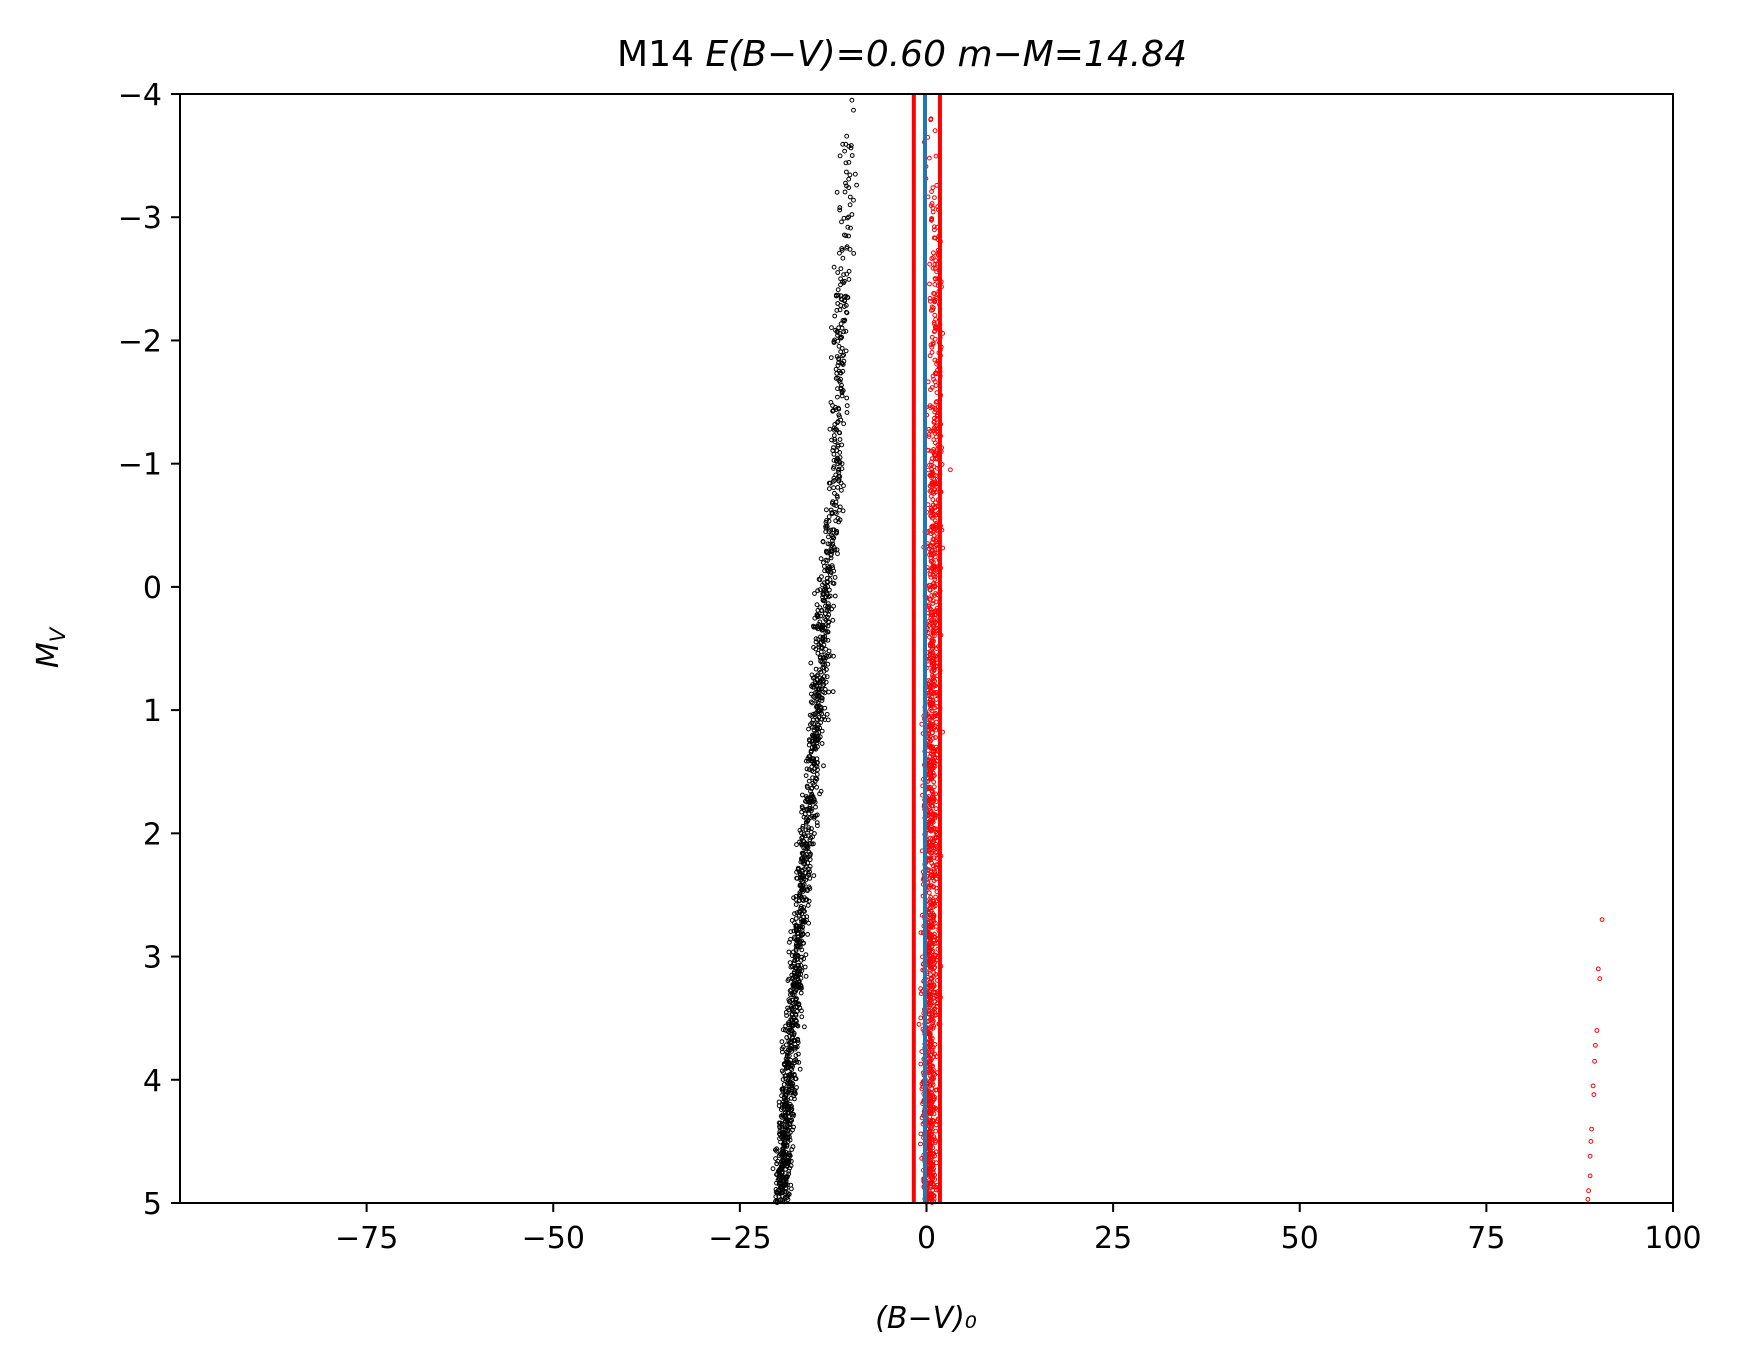  Describe the element at coordinates (152, 711) in the screenshot. I see `y-tick-label: 1` at that location.